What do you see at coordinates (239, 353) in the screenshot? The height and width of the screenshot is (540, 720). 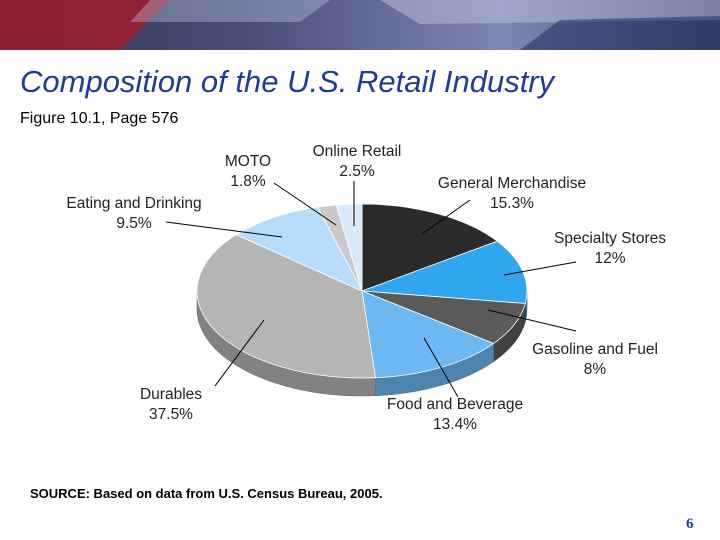 I see `leader-line-durables` at bounding box center [239, 353].